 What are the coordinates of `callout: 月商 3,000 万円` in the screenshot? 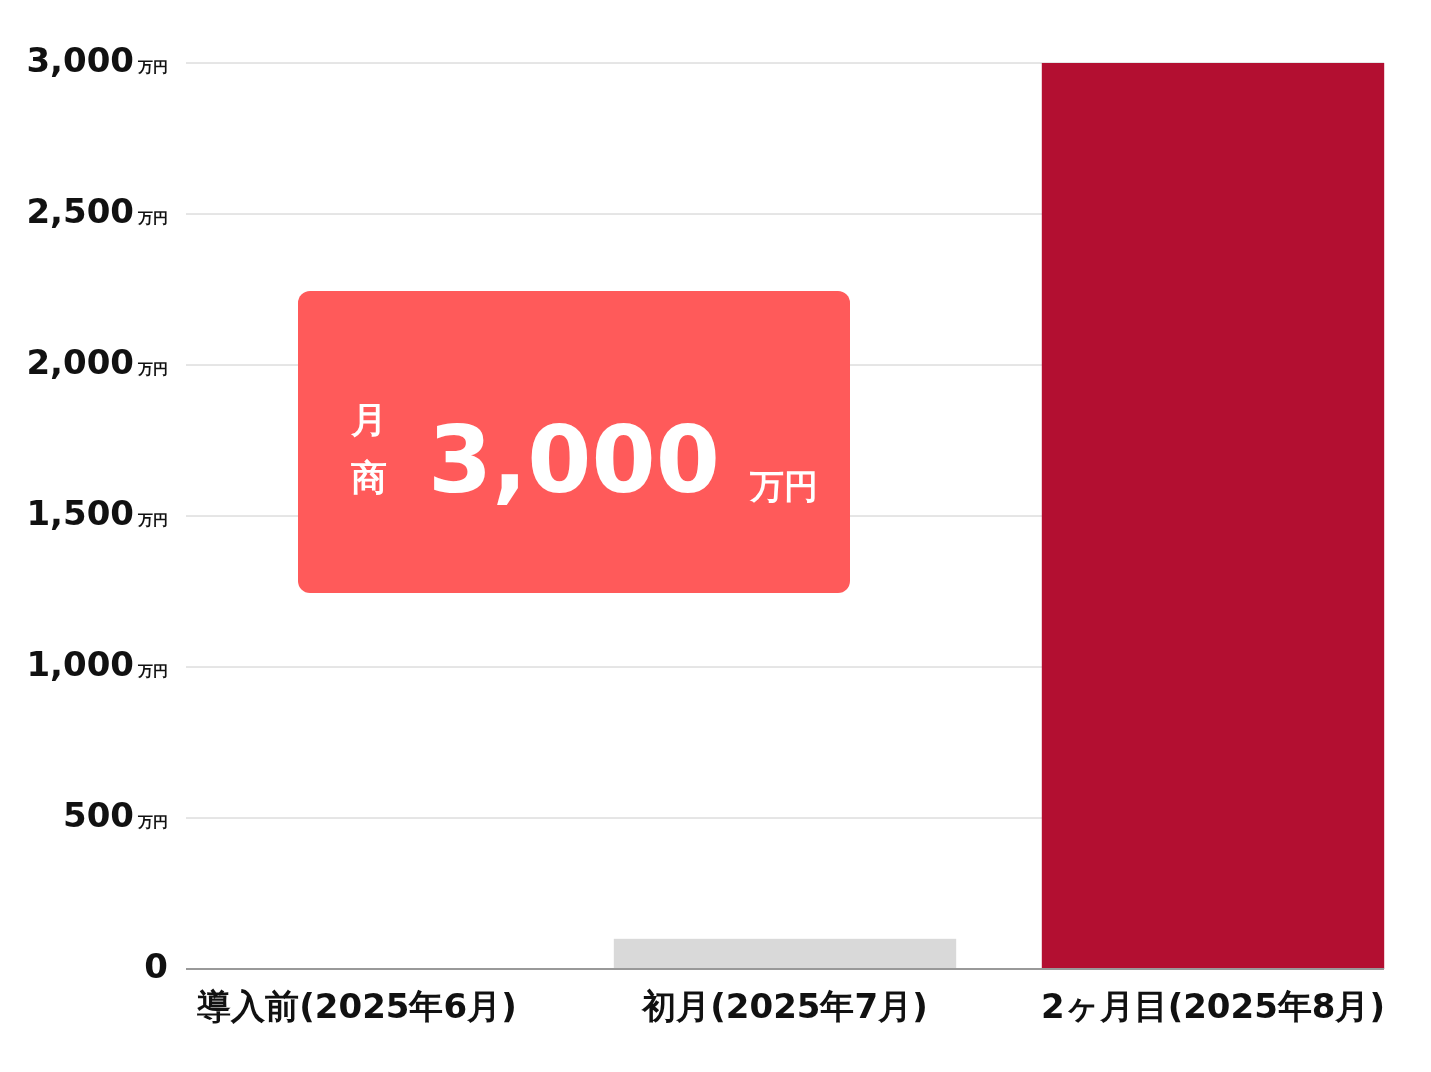 It's located at (574, 442).